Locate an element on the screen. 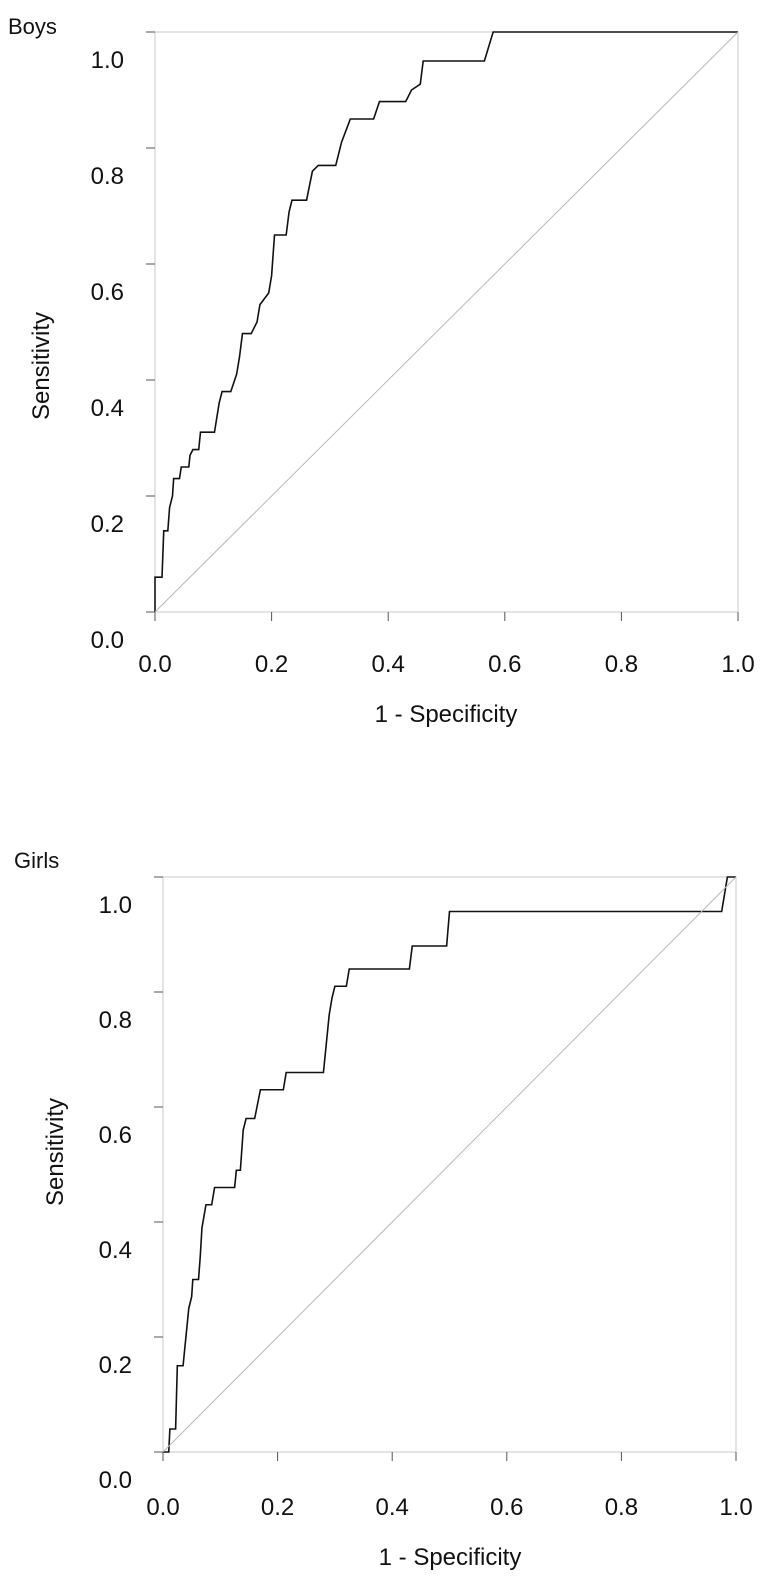 The width and height of the screenshot is (771, 1577). panel-title: Boys is located at coordinates (32, 26).